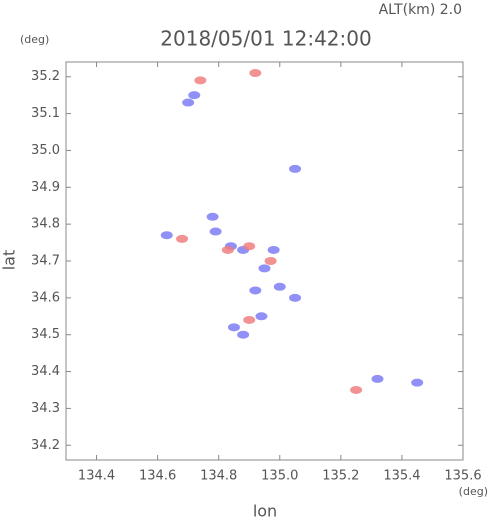 Image resolution: width=491 pixels, height=521 pixels. What do you see at coordinates (265, 39) in the screenshot?
I see `chart-title: 2018/05/01 12:42:00` at bounding box center [265, 39].